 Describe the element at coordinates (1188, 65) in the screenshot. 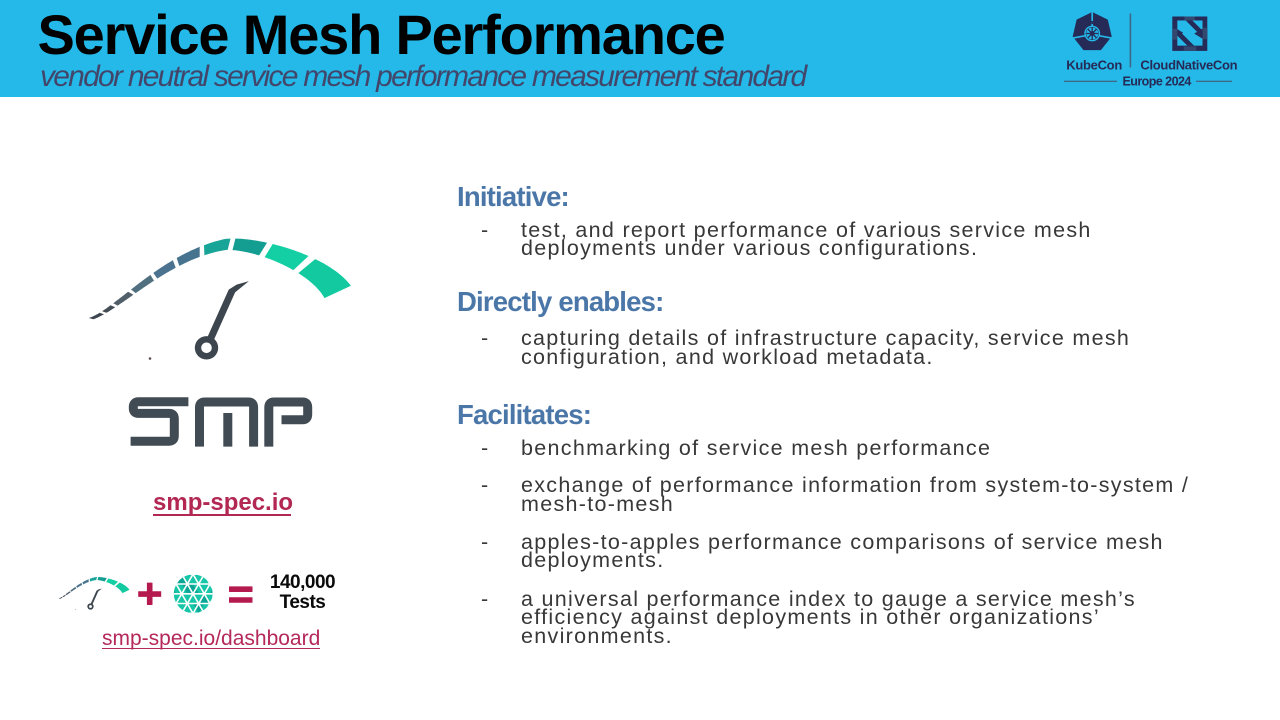

I see `svg-text: CloudNativeCon` at that location.